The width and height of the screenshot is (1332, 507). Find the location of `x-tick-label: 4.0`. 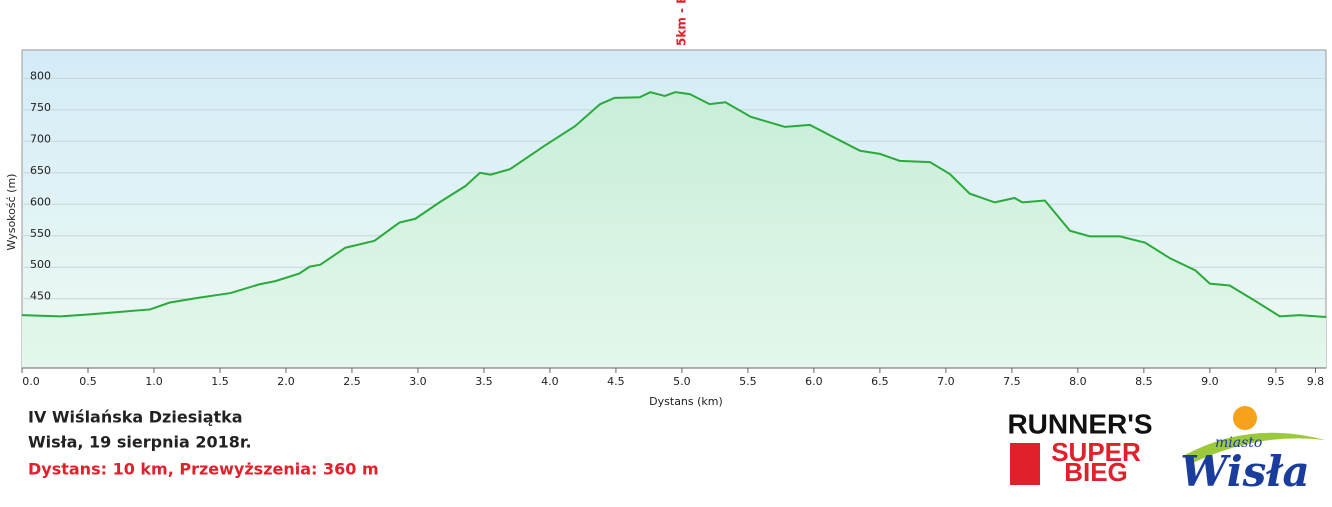

x-tick-label: 4.0 is located at coordinates (550, 381).